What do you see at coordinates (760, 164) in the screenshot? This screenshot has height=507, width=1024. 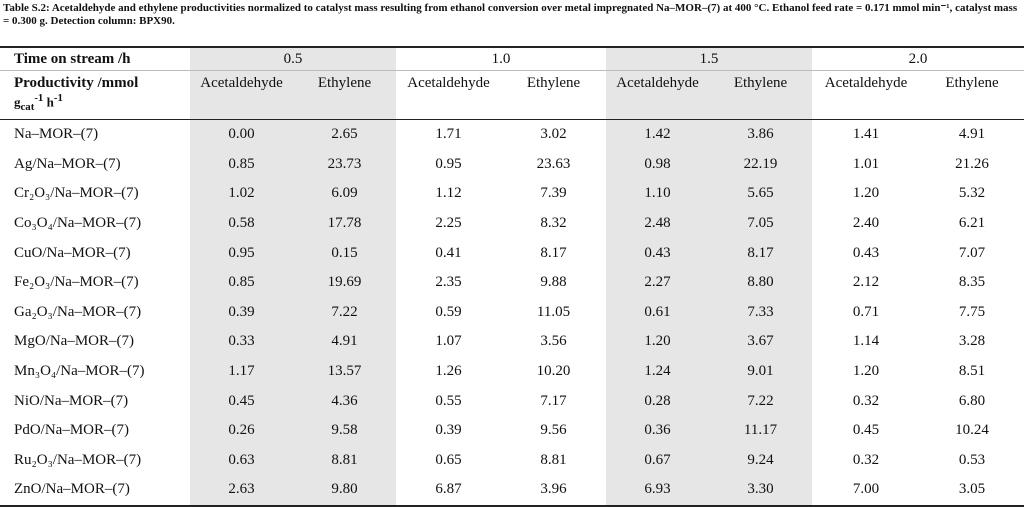 I see `value-cell: 22.19` at bounding box center [760, 164].